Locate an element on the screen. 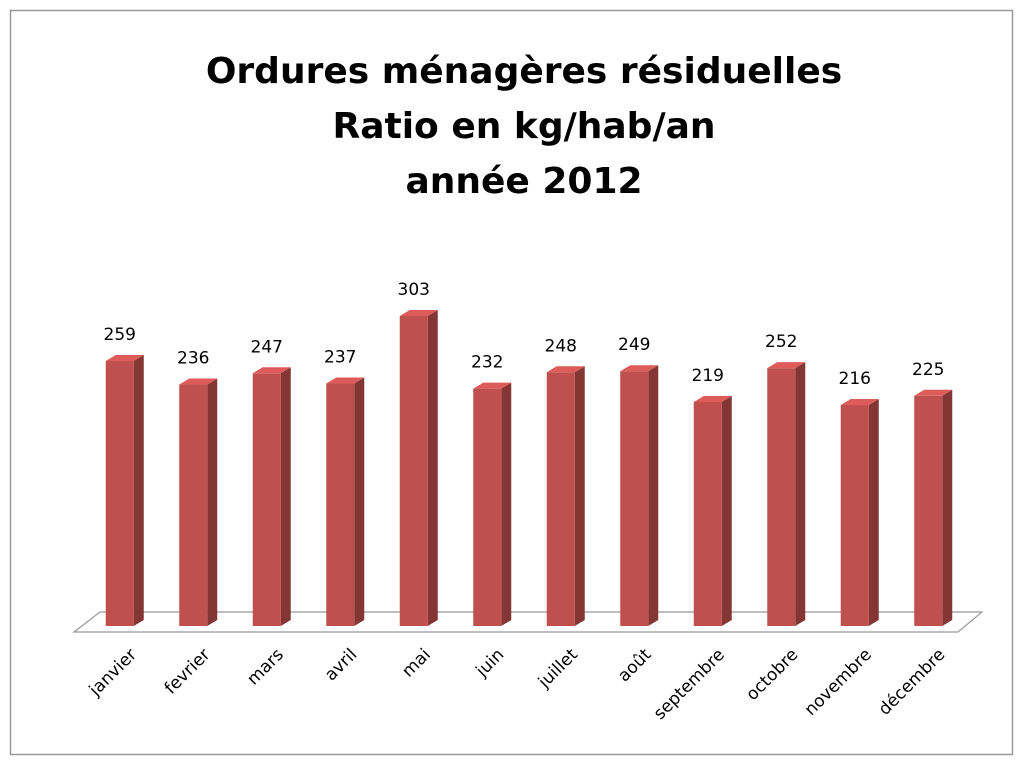 This screenshot has height=765, width=1023. chart-title: année 2012 is located at coordinates (523, 181).